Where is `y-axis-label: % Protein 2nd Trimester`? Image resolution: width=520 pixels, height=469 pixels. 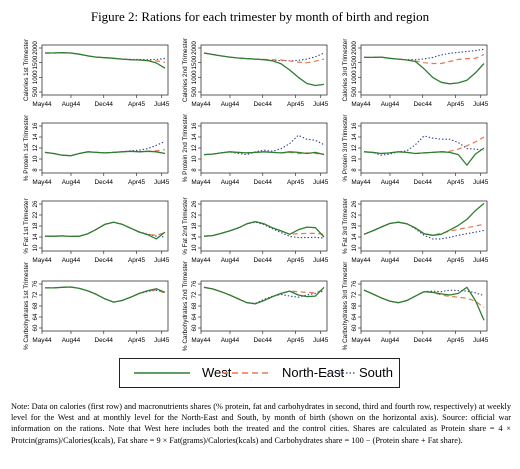 y-axis-label: % Protein 2nd Trimester is located at coordinates (185, 147).